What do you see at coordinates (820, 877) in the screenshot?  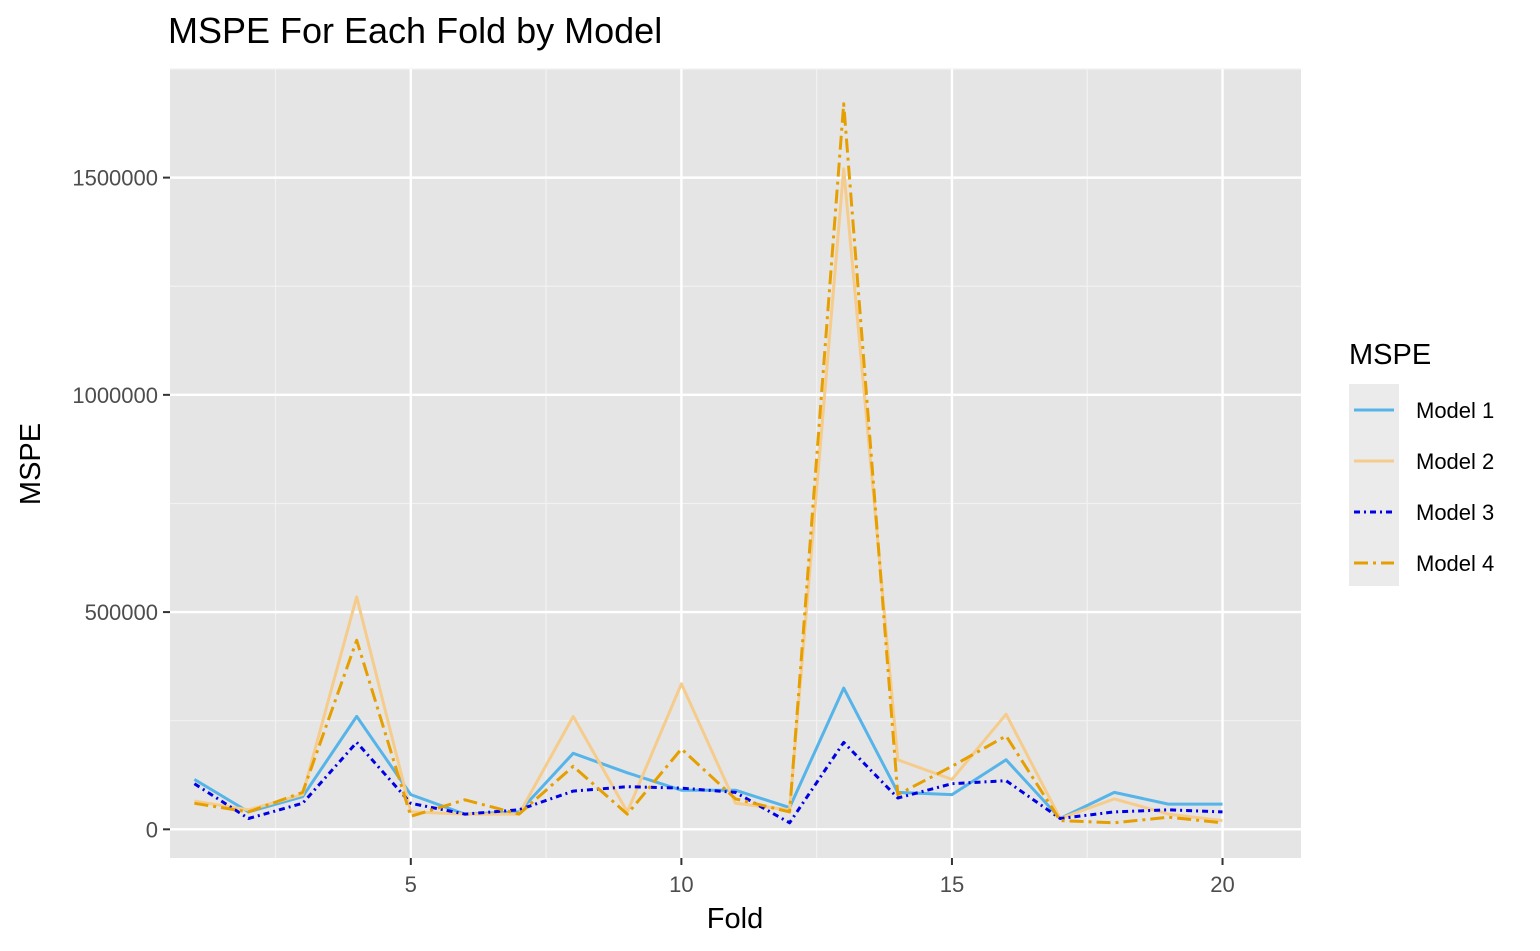 I see `x-axis: 5 10 15 20` at bounding box center [820, 877].